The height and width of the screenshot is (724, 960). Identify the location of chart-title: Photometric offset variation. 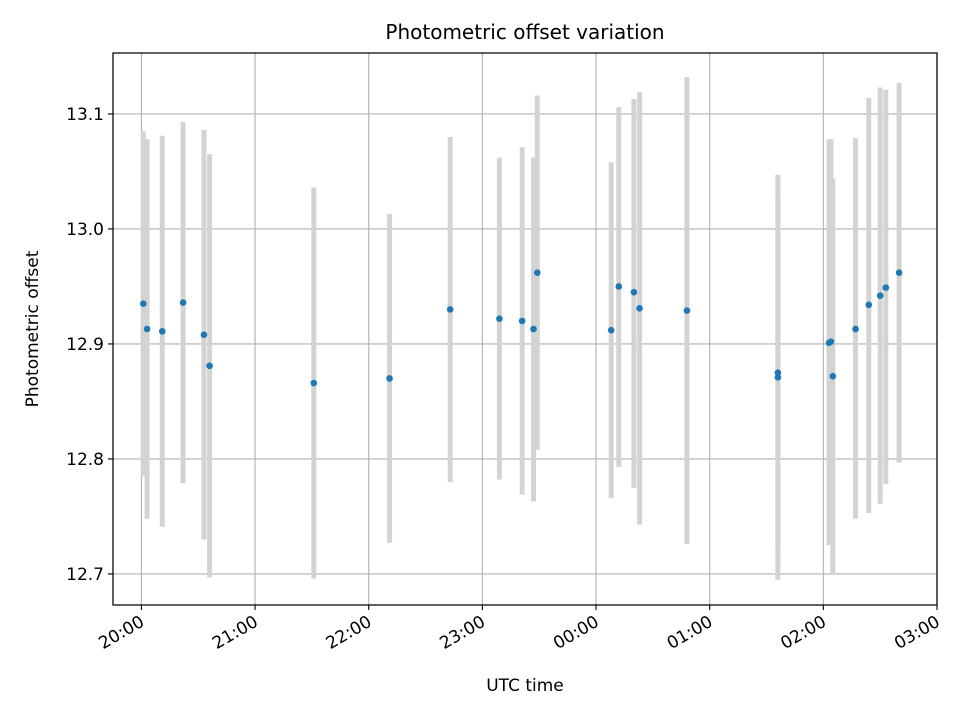
(524, 32).